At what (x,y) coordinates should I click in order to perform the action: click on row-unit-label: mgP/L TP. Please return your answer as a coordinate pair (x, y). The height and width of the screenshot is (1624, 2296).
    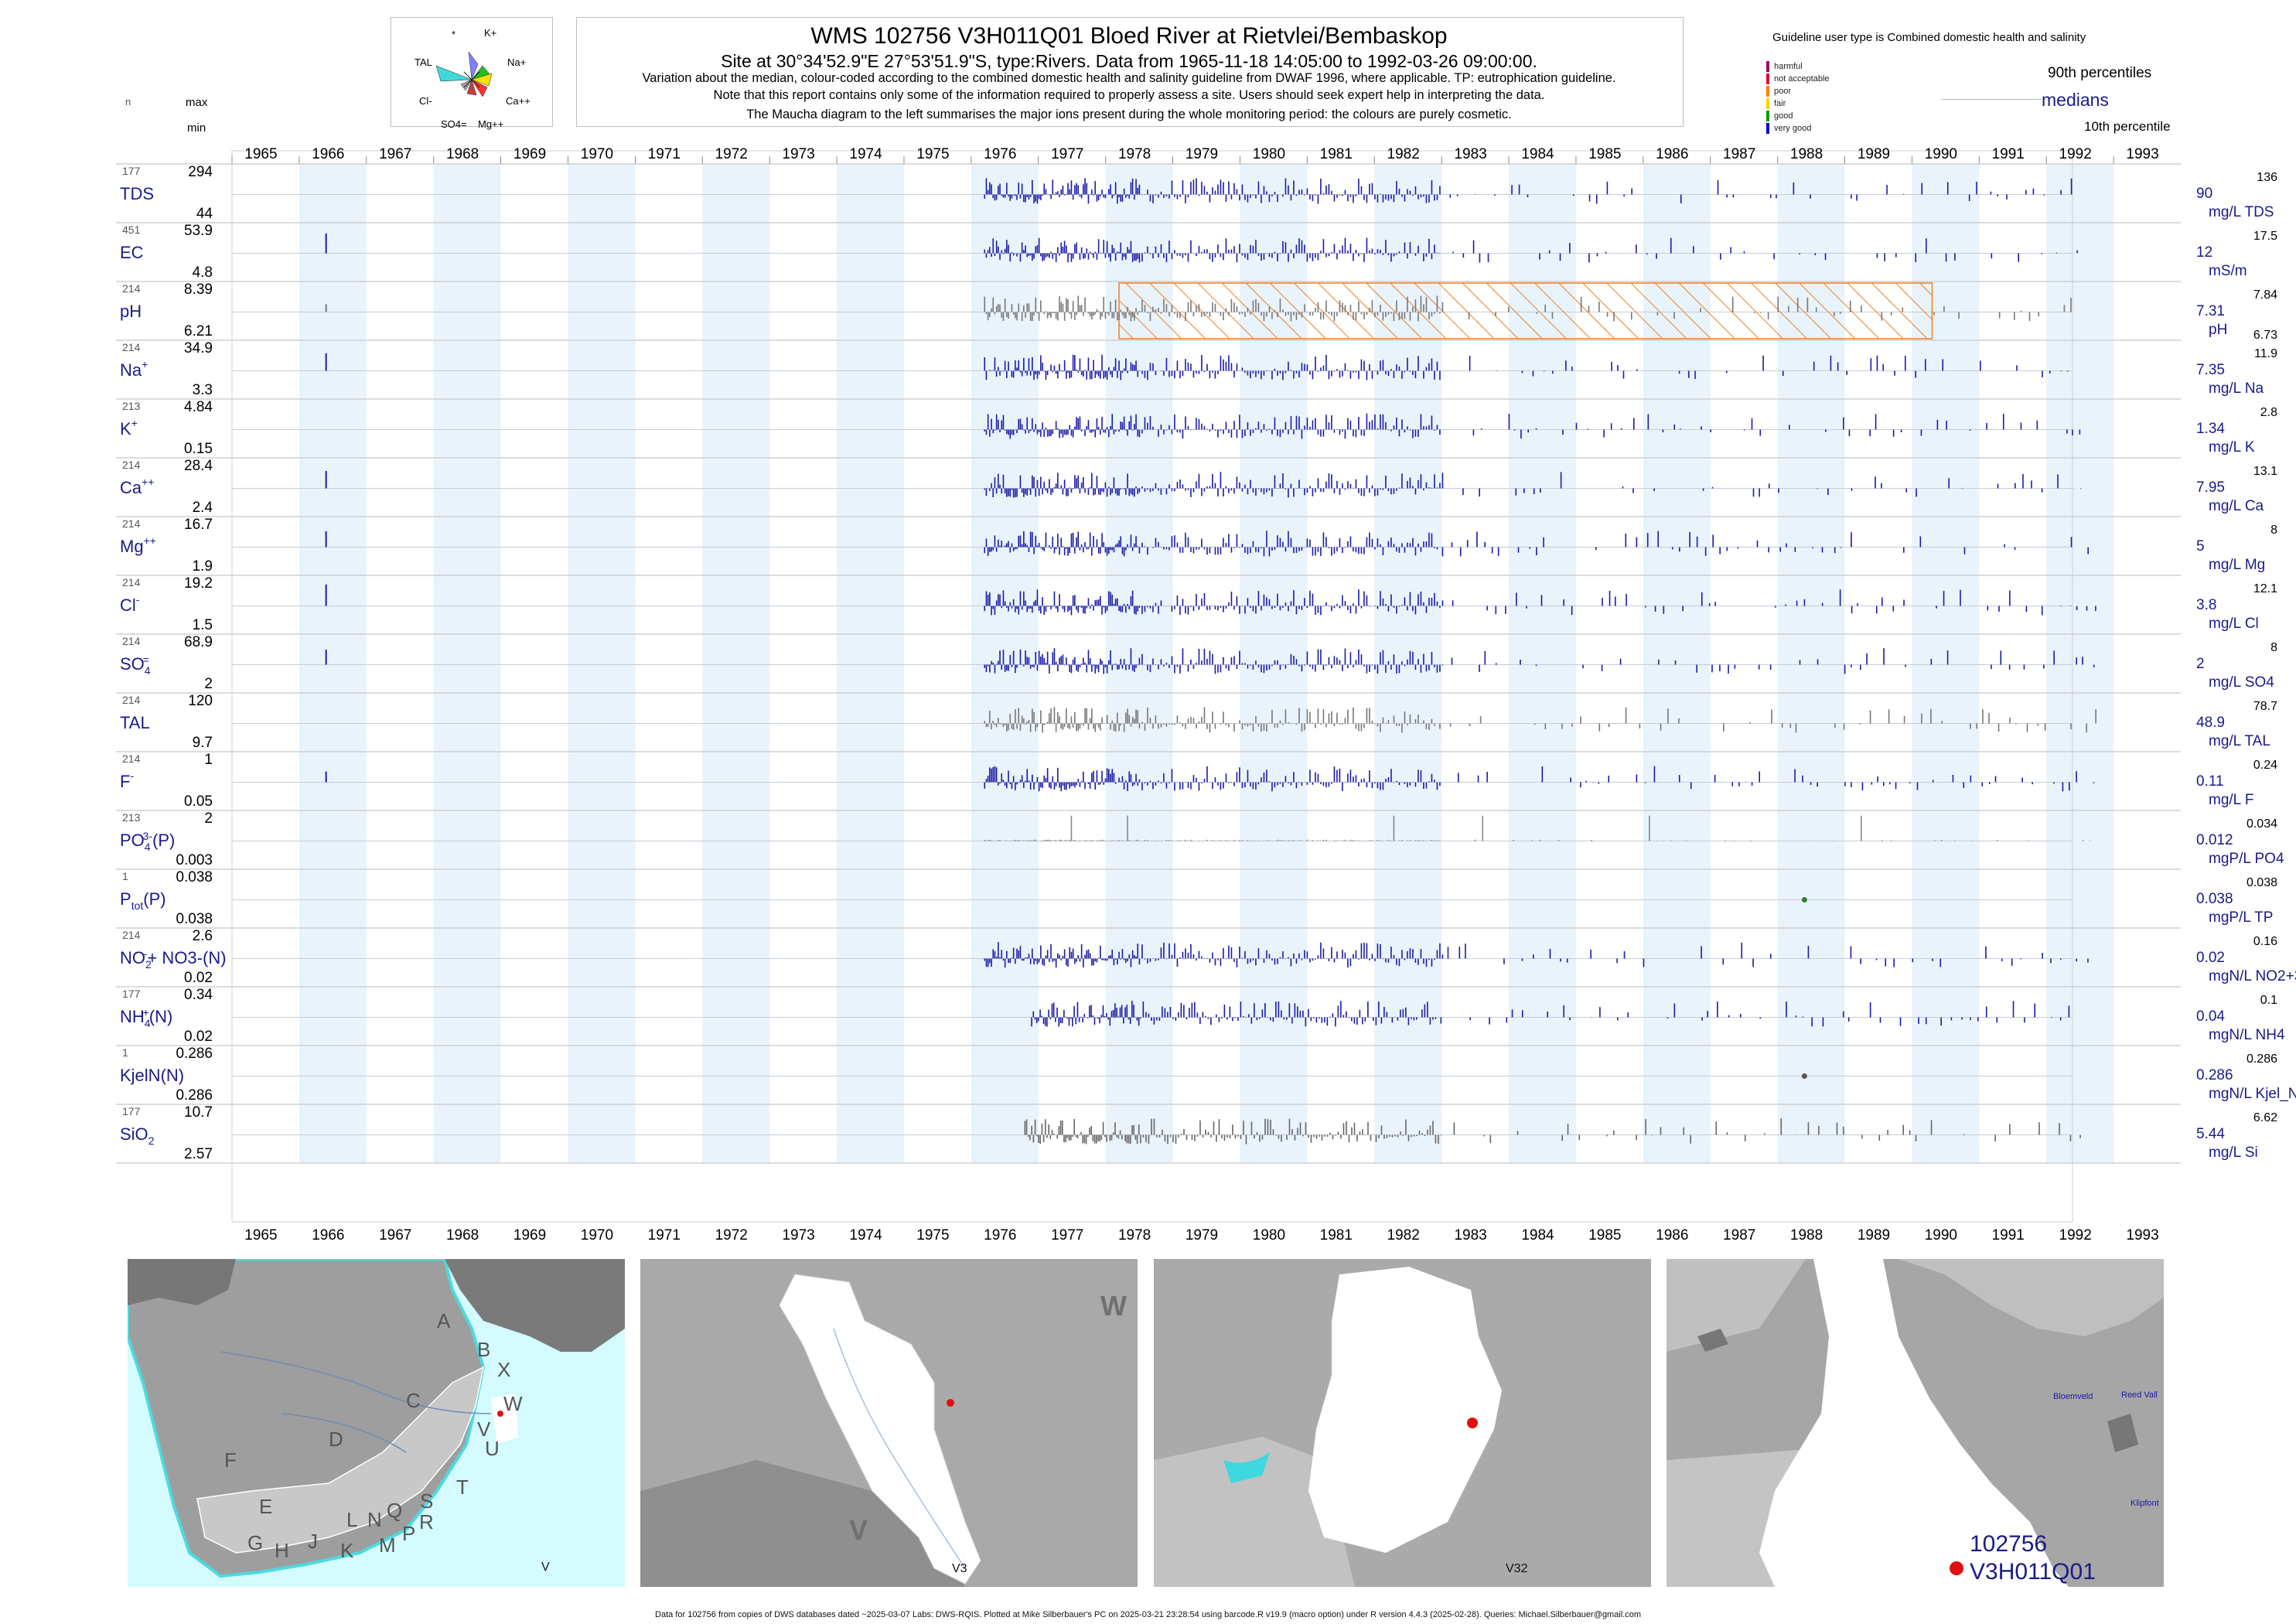
    Looking at the image, I should click on (2241, 917).